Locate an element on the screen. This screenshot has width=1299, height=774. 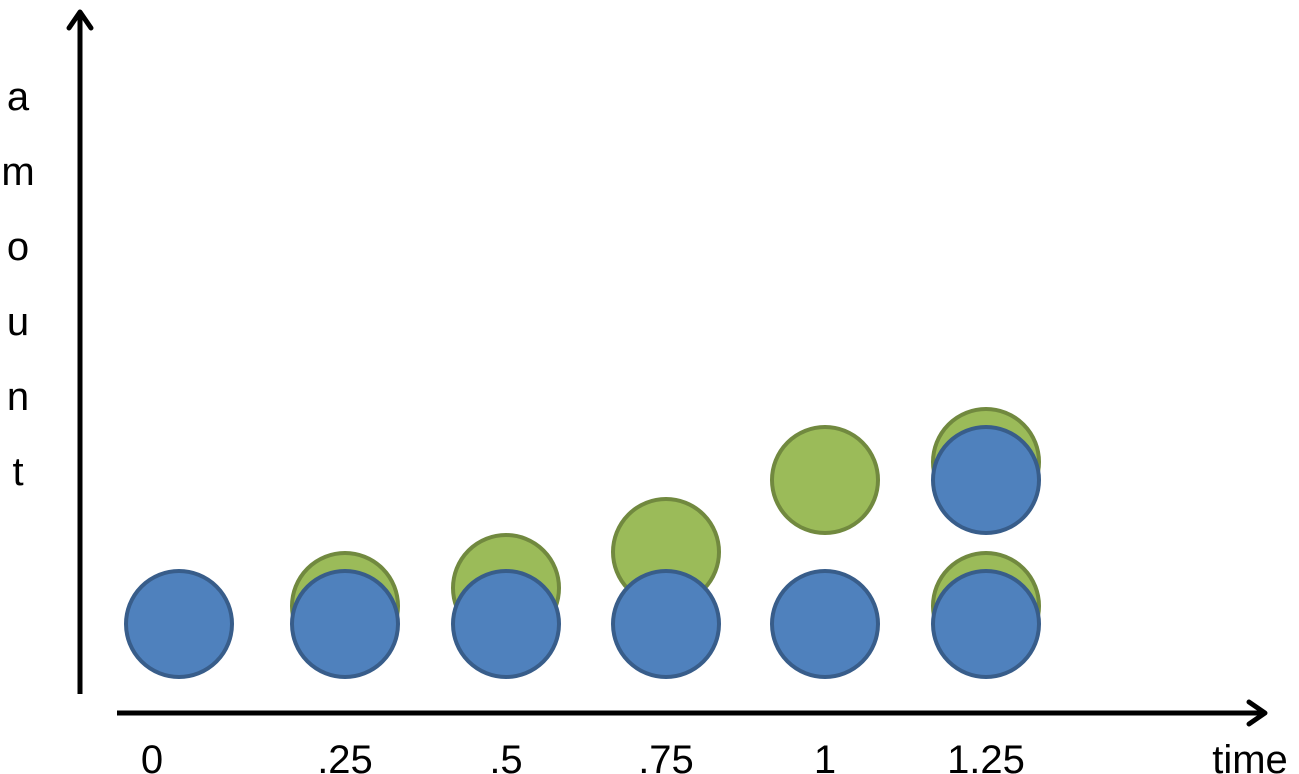
x-tick-label: .5 is located at coordinates (505, 756).